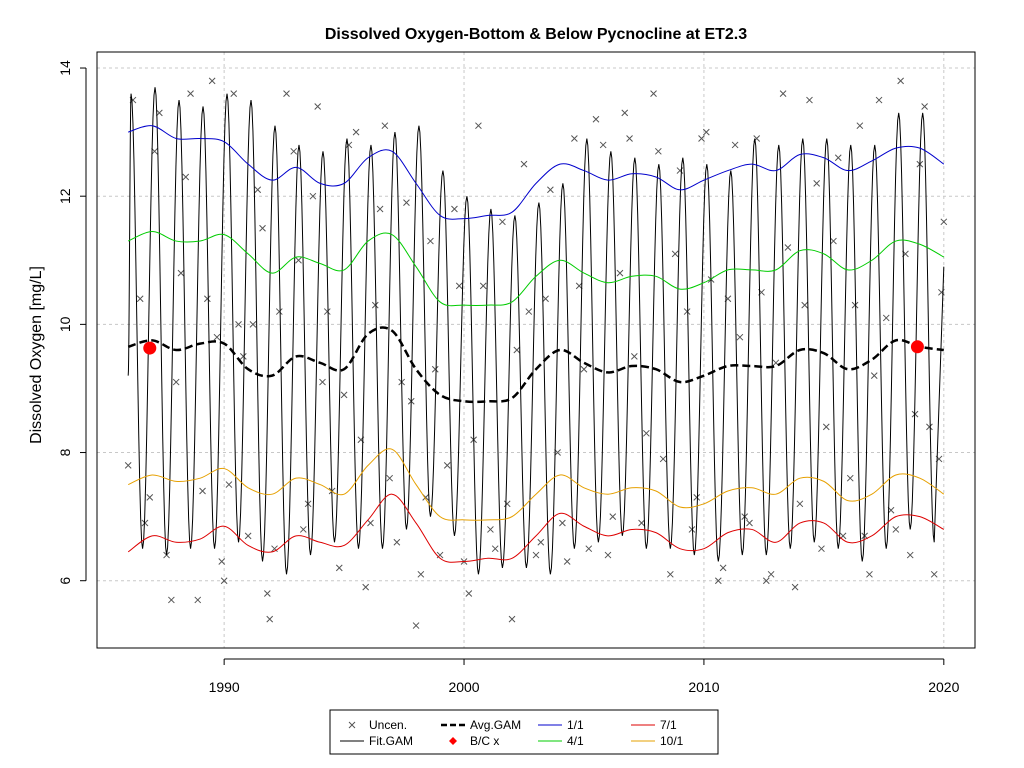 The width and height of the screenshot is (1024, 768). What do you see at coordinates (561, 725) in the screenshot?
I see `legend-item: 1/1` at bounding box center [561, 725].